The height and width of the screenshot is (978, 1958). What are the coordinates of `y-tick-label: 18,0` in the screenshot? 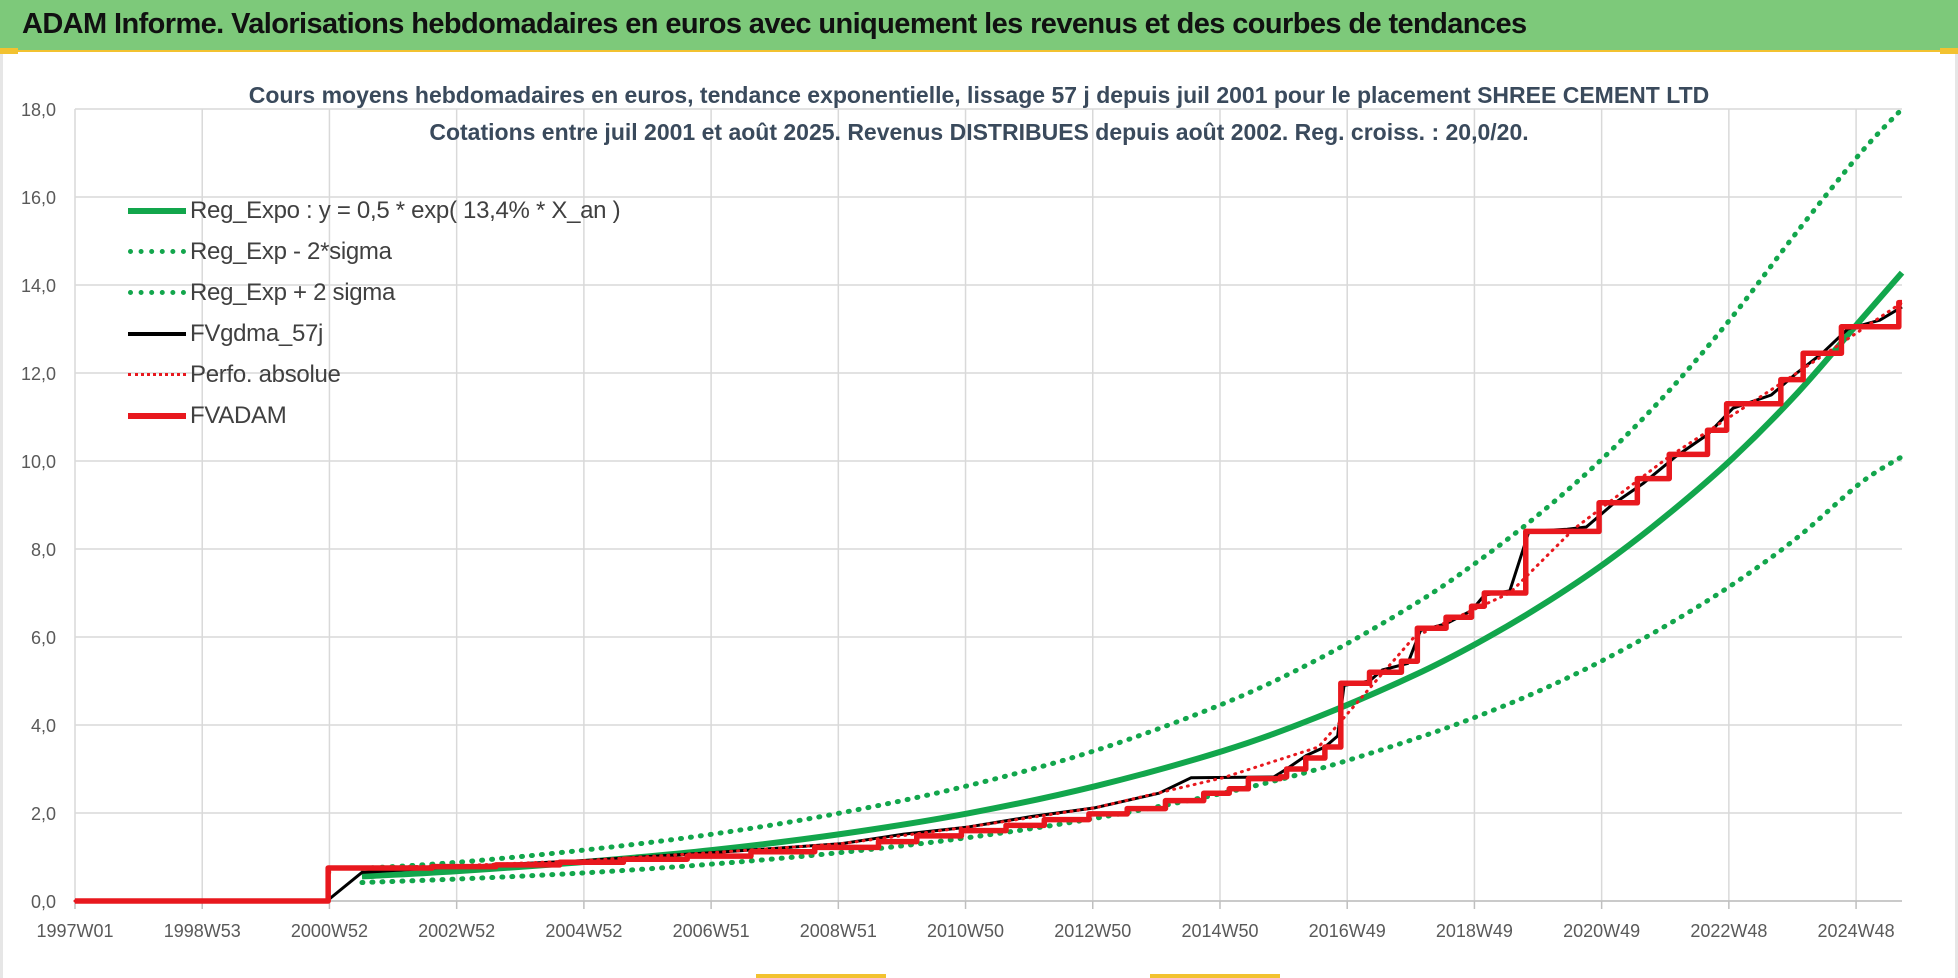 It's located at (38, 110).